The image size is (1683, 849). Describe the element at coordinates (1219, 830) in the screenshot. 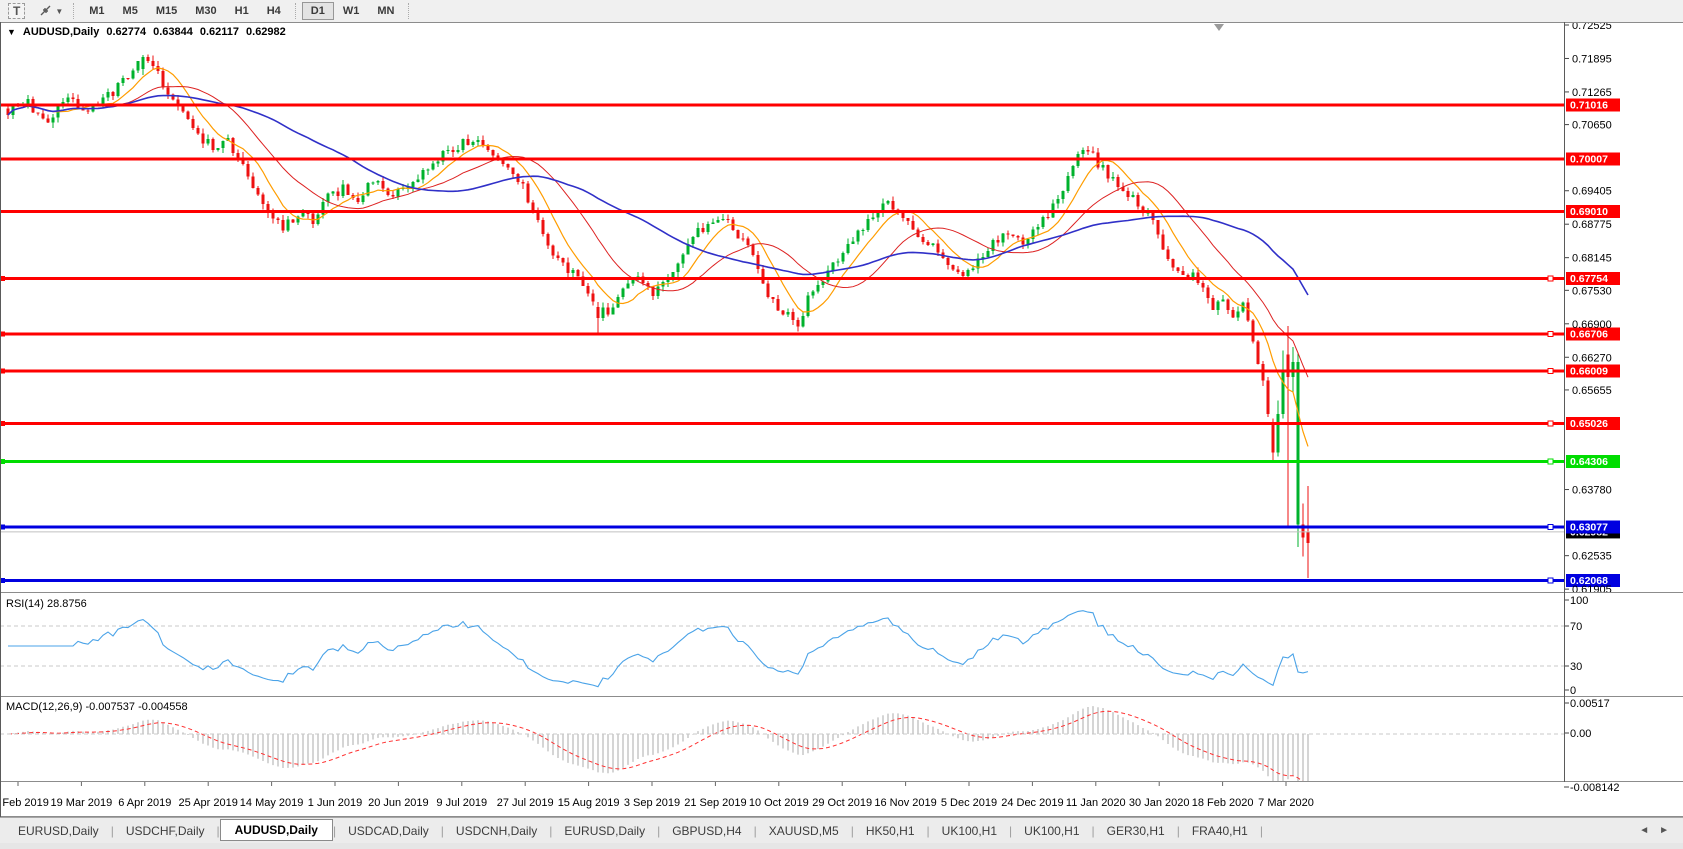

I see `tab-fra40-h1: FRA40,H1` at that location.